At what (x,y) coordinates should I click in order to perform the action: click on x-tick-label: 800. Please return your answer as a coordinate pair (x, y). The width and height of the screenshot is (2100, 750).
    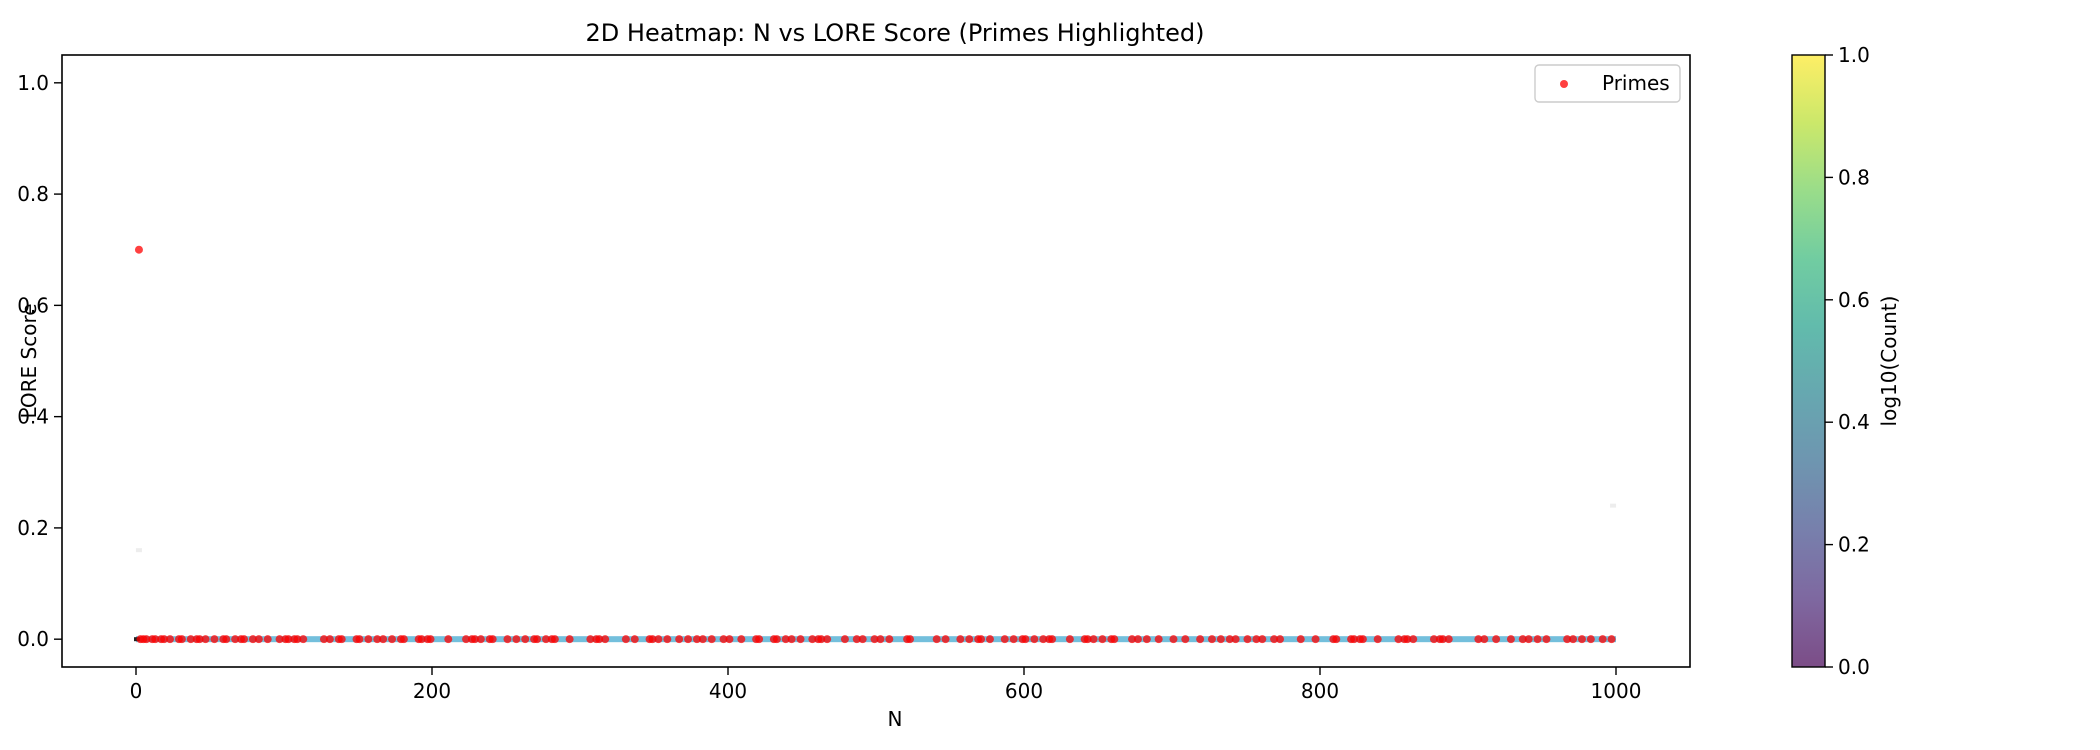
    Looking at the image, I should click on (1320, 691).